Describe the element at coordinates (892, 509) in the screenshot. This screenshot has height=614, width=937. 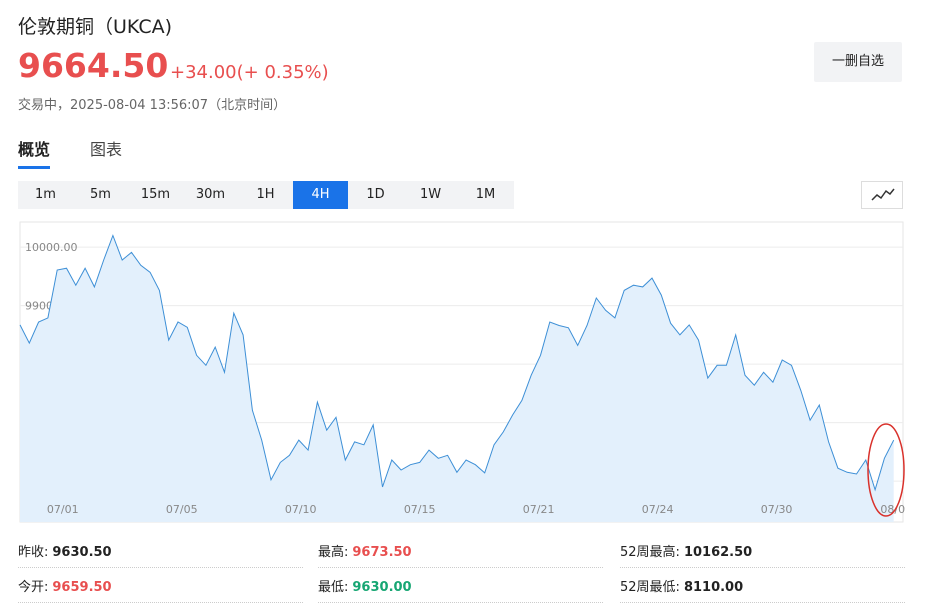
I see `x-tick-label: 08/0` at that location.